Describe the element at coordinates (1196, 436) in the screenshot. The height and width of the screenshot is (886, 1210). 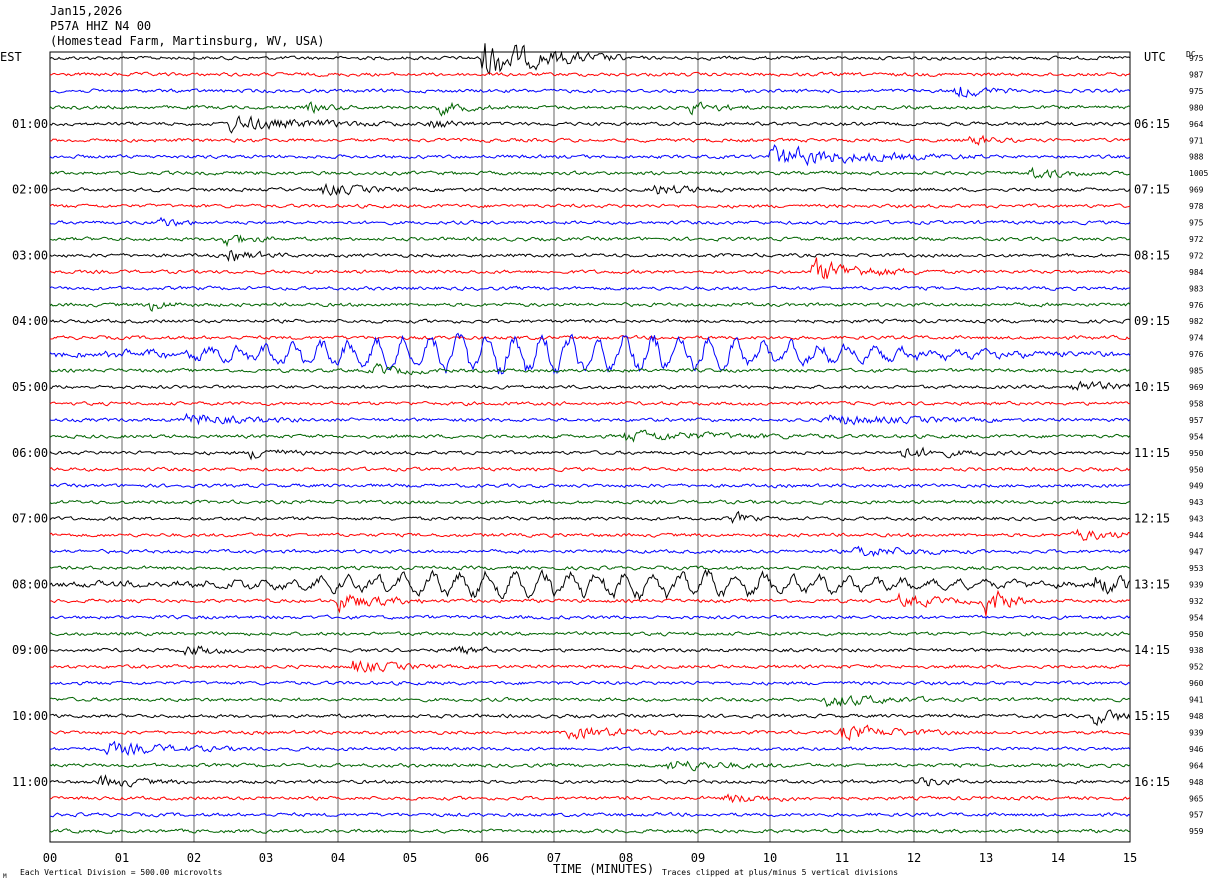
I see `dc-value-label: 954` at that location.